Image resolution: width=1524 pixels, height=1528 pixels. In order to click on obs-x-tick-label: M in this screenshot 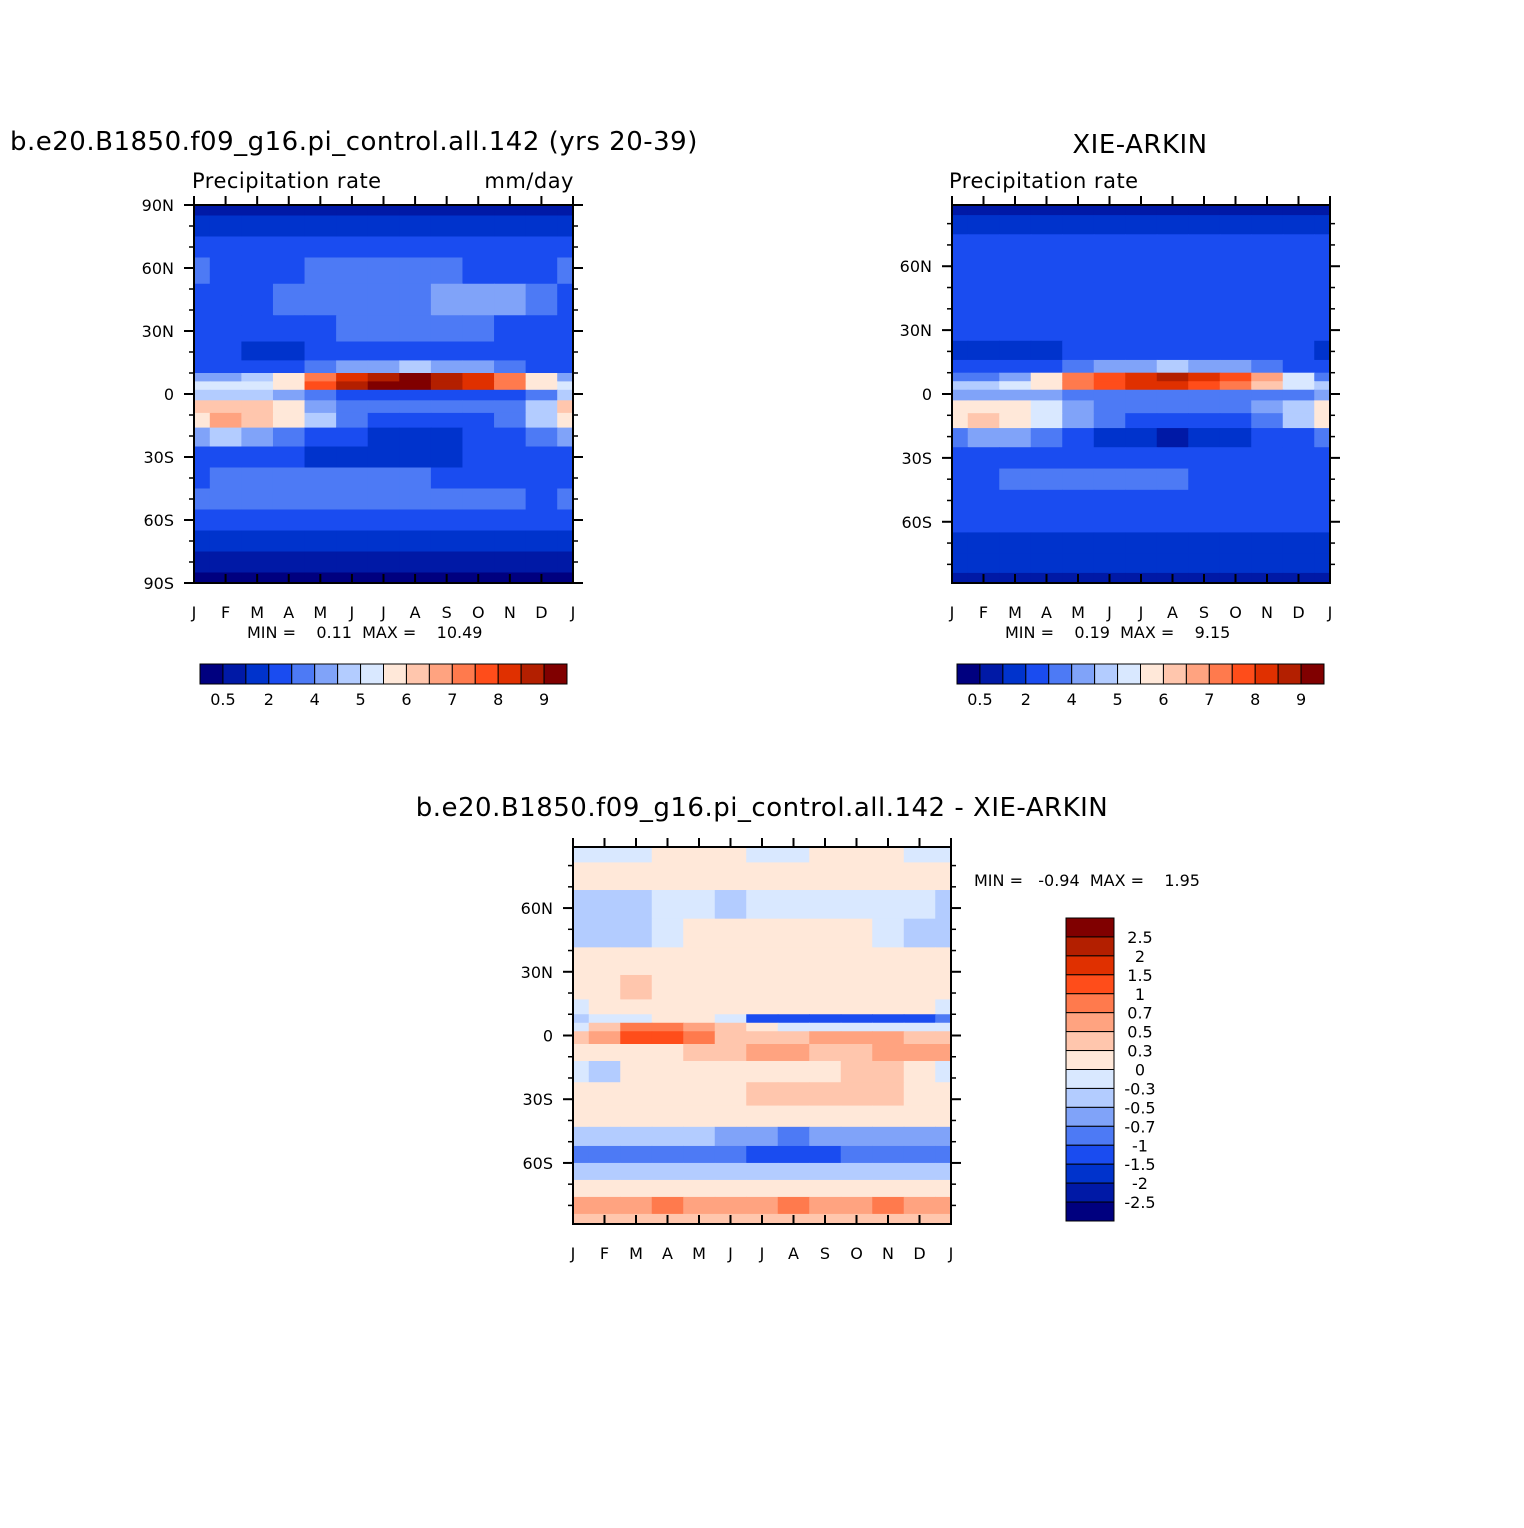, I will do `click(1078, 612)`.